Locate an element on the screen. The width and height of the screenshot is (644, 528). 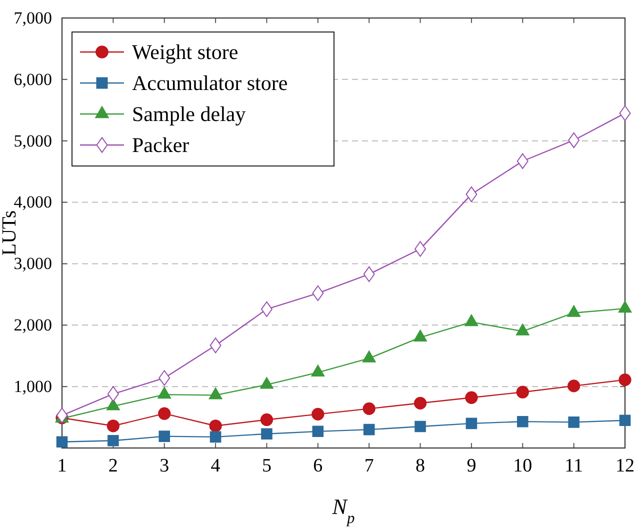
legend-label: Sample delay is located at coordinates (189, 114).